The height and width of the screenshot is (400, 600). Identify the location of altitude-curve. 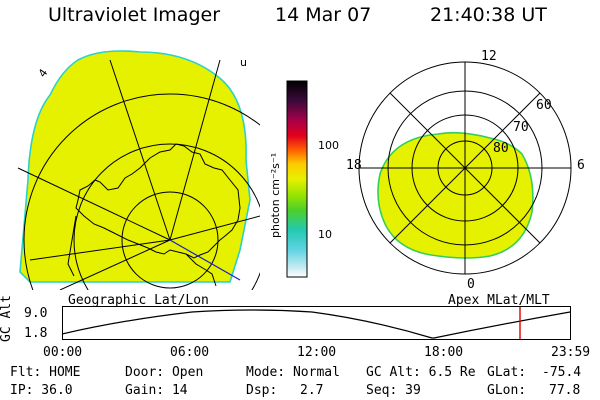
(316, 324).